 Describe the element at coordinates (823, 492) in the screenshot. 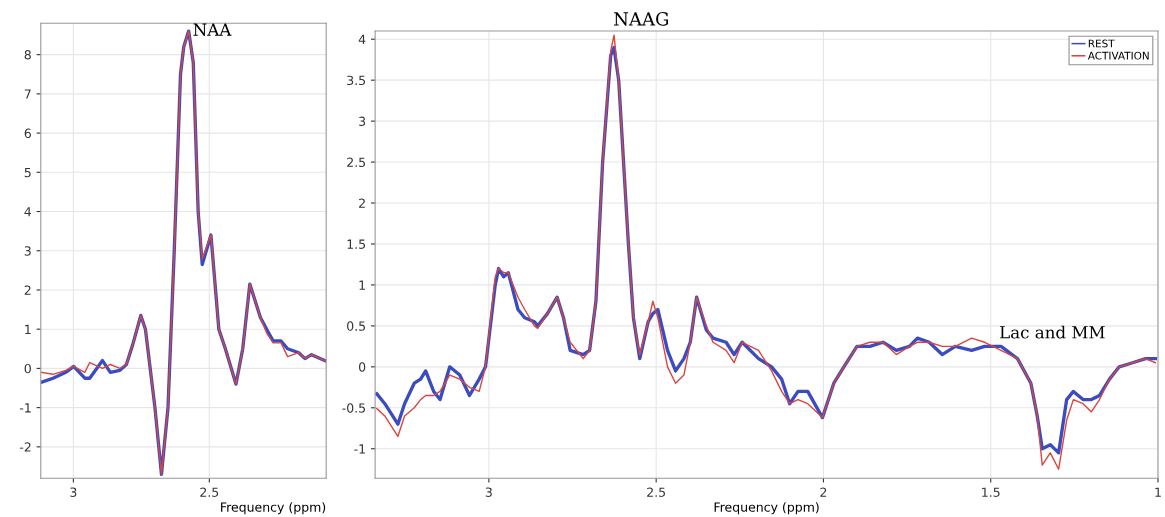

I see `x-tick-label: 2` at that location.